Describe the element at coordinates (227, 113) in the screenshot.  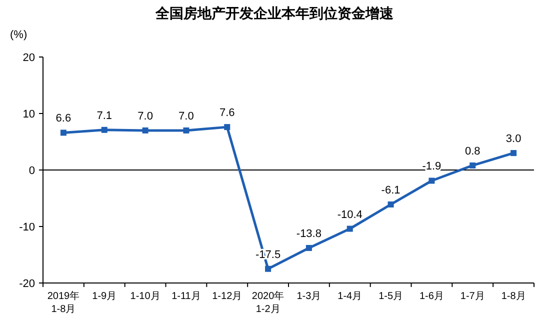
I see `data-label: 7.6` at that location.